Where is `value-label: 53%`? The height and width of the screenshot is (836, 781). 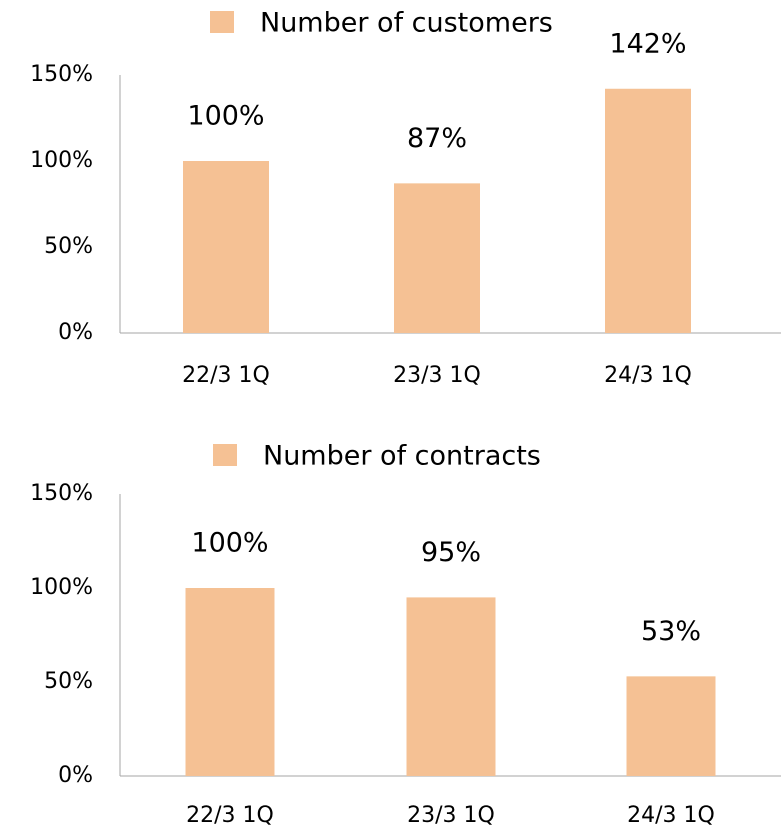 value-label: 53% is located at coordinates (671, 631).